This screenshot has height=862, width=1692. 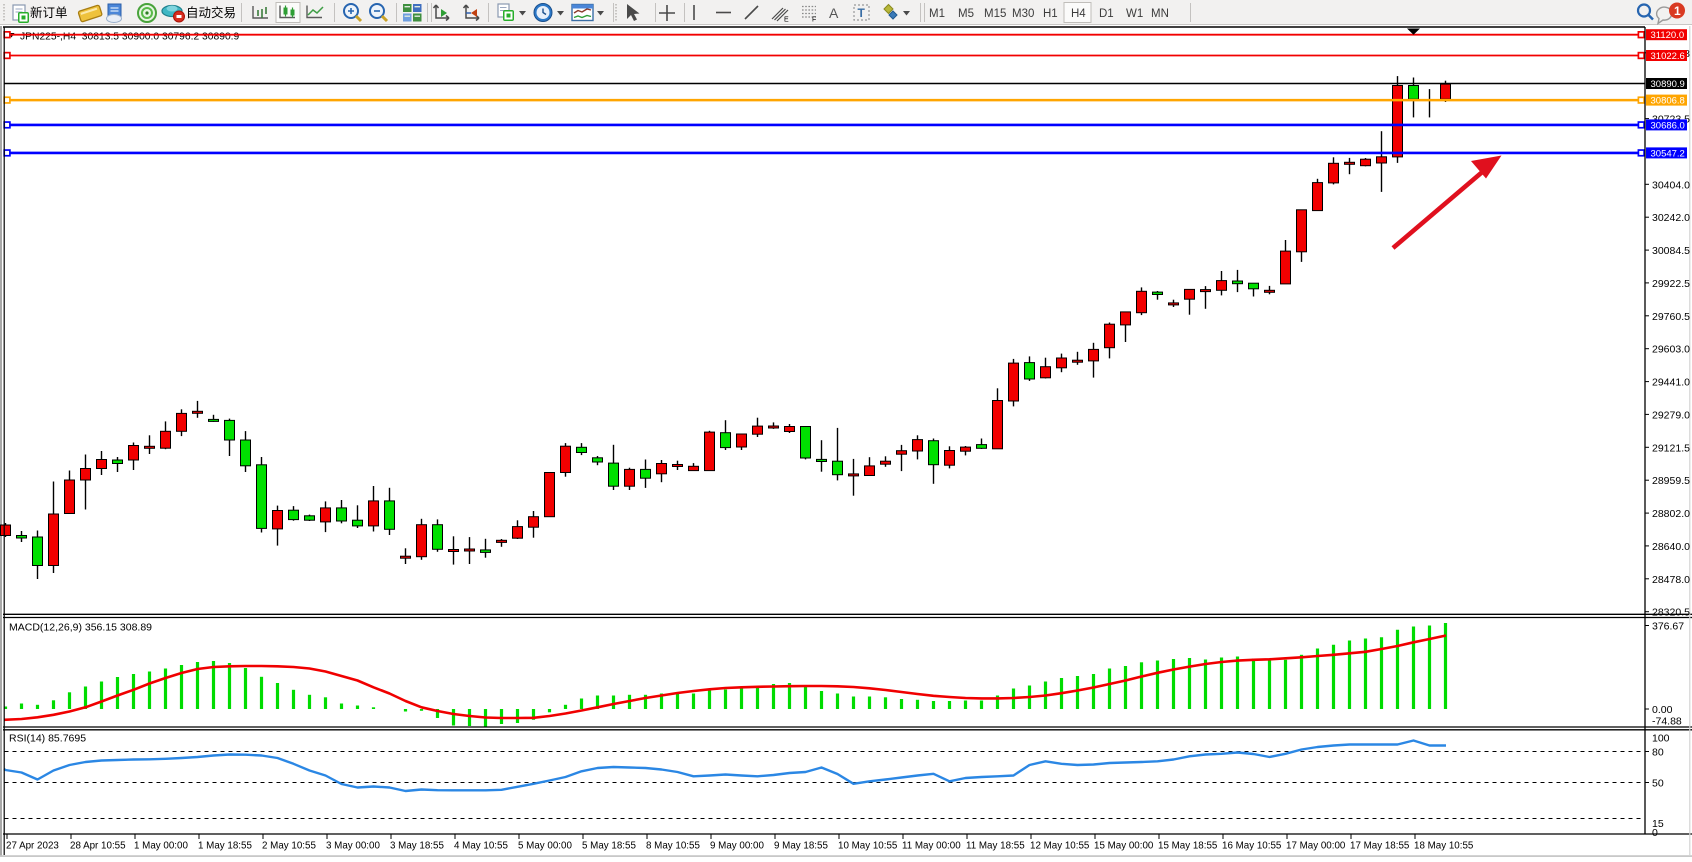 I want to click on svg-text: 5 May 00:00, so click(x=545, y=846).